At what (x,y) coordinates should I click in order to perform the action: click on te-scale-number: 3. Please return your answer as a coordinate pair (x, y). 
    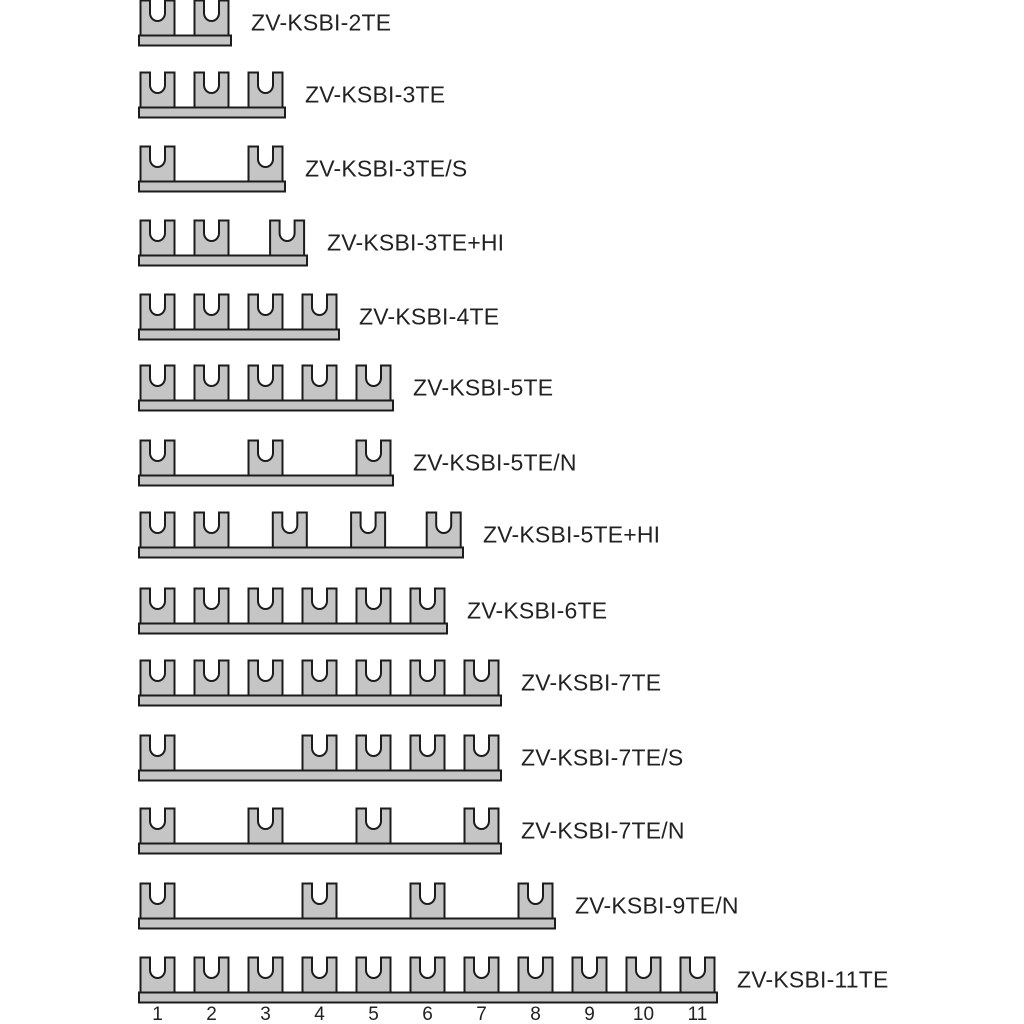
    Looking at the image, I should click on (265, 1014).